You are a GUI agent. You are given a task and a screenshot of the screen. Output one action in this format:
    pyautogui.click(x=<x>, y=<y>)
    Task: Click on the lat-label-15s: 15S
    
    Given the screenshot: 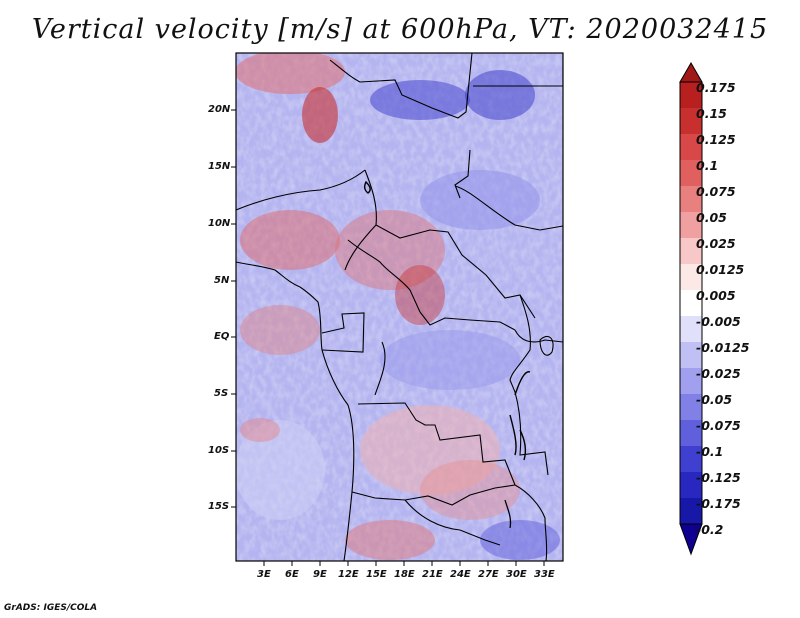 What is the action you would take?
    pyautogui.click(x=219, y=506)
    